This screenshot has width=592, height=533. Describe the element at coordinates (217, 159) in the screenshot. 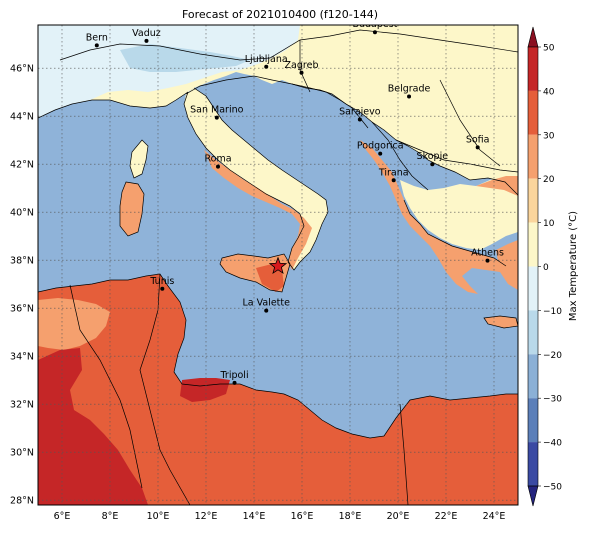

I see `city-label: Roma` at that location.